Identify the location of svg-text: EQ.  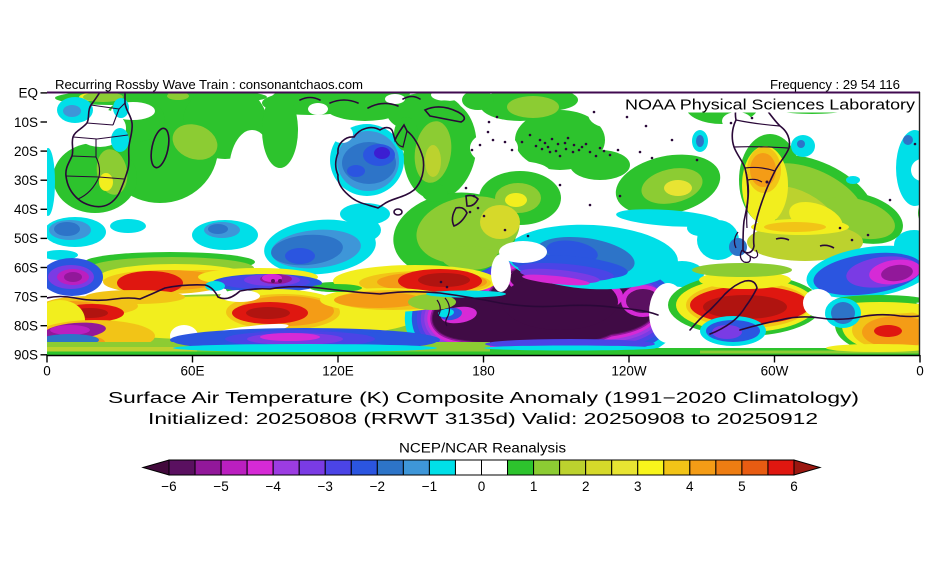
(28, 93).